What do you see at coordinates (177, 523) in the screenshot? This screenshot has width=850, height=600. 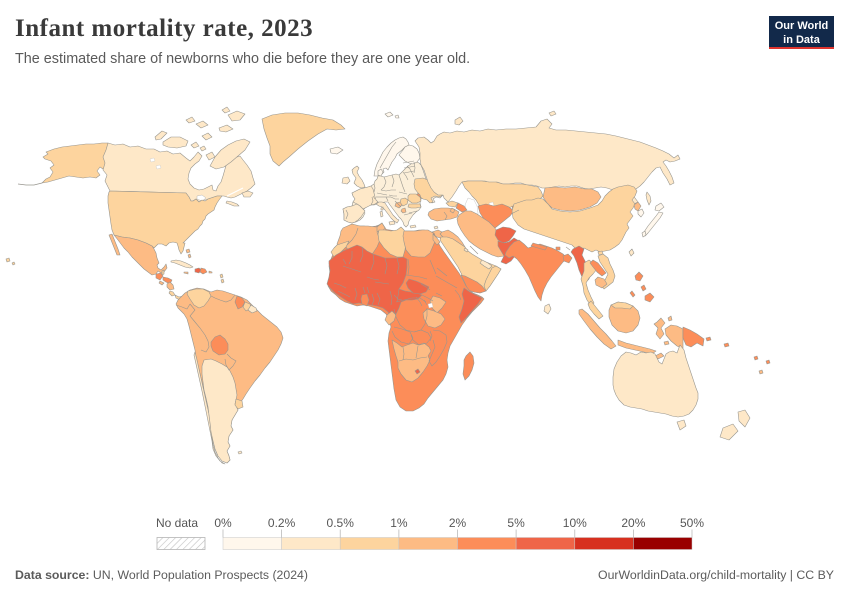 I see `svg-text: No data` at bounding box center [177, 523].